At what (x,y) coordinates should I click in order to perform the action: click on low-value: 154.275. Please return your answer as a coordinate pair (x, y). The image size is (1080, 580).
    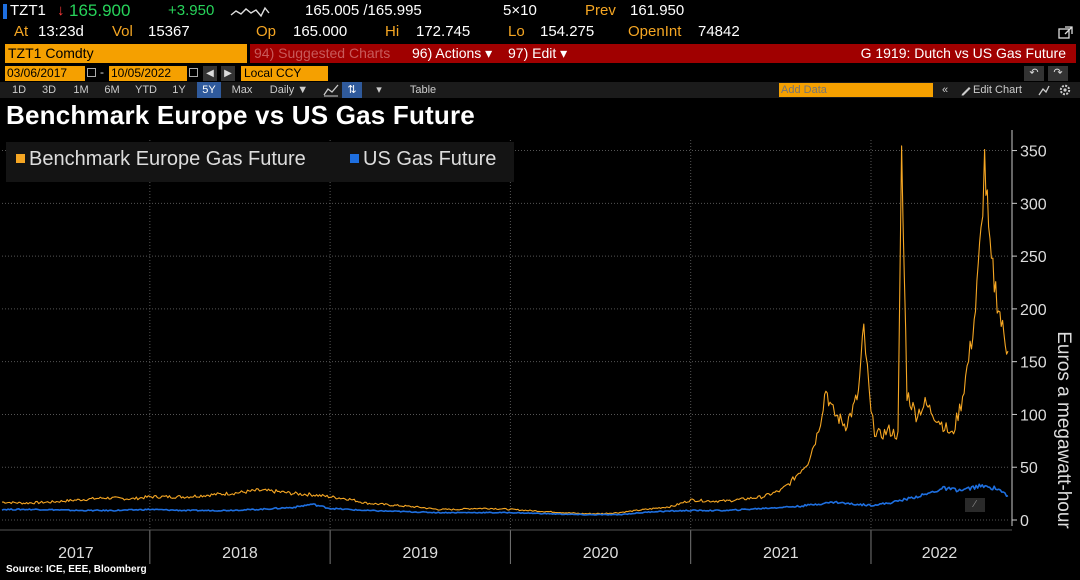
    Looking at the image, I should click on (567, 31).